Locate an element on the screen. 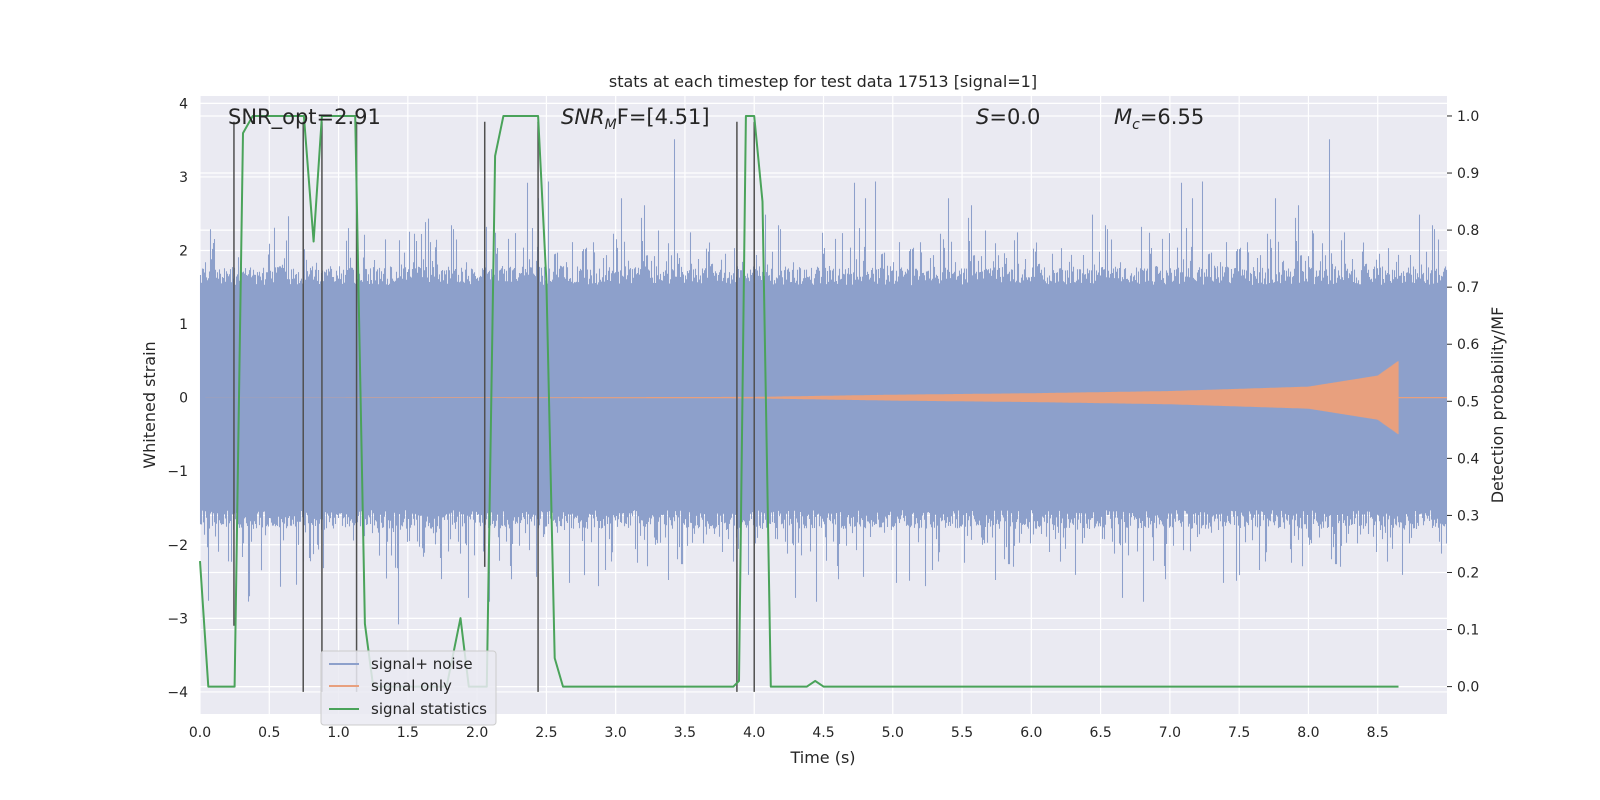 The width and height of the screenshot is (1600, 800). y-left-tick-label: 2 is located at coordinates (183, 252).